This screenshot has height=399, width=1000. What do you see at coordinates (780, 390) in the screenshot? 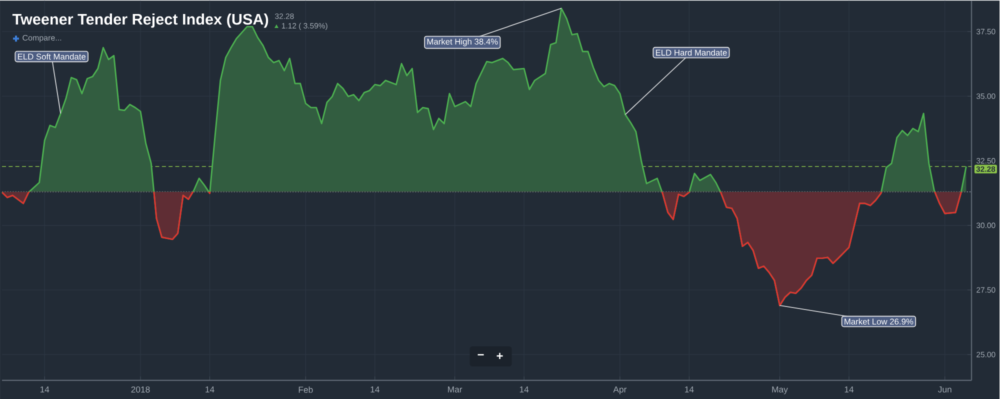
I see `x-tick-label: May` at bounding box center [780, 390].